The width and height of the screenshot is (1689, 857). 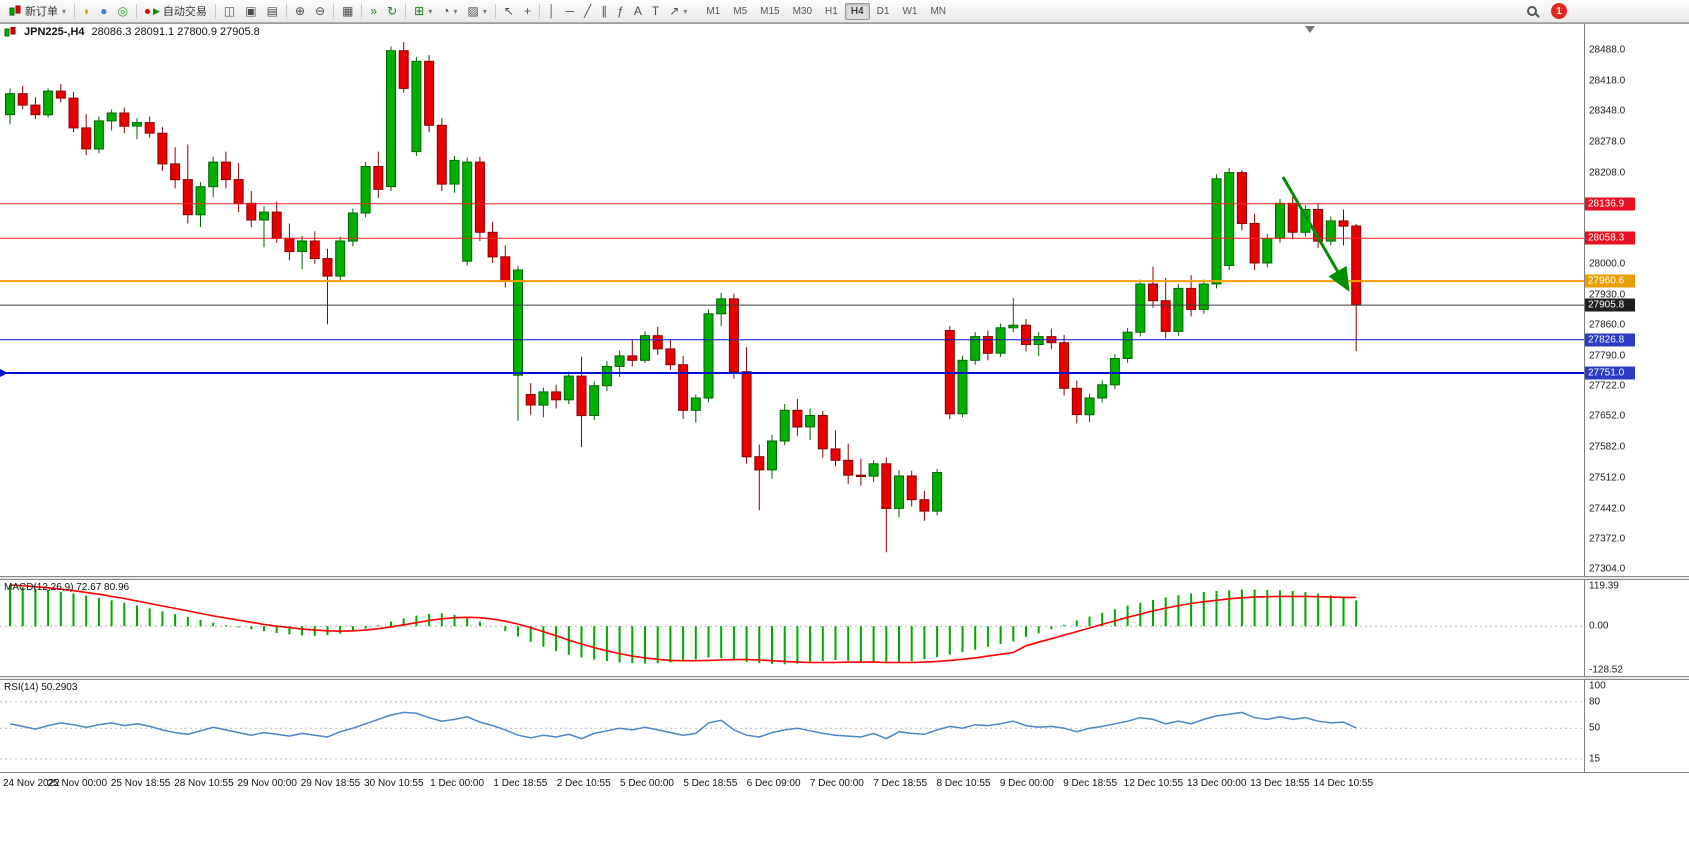 I want to click on time-label: 24 Nov 2022, so click(x=31, y=783).